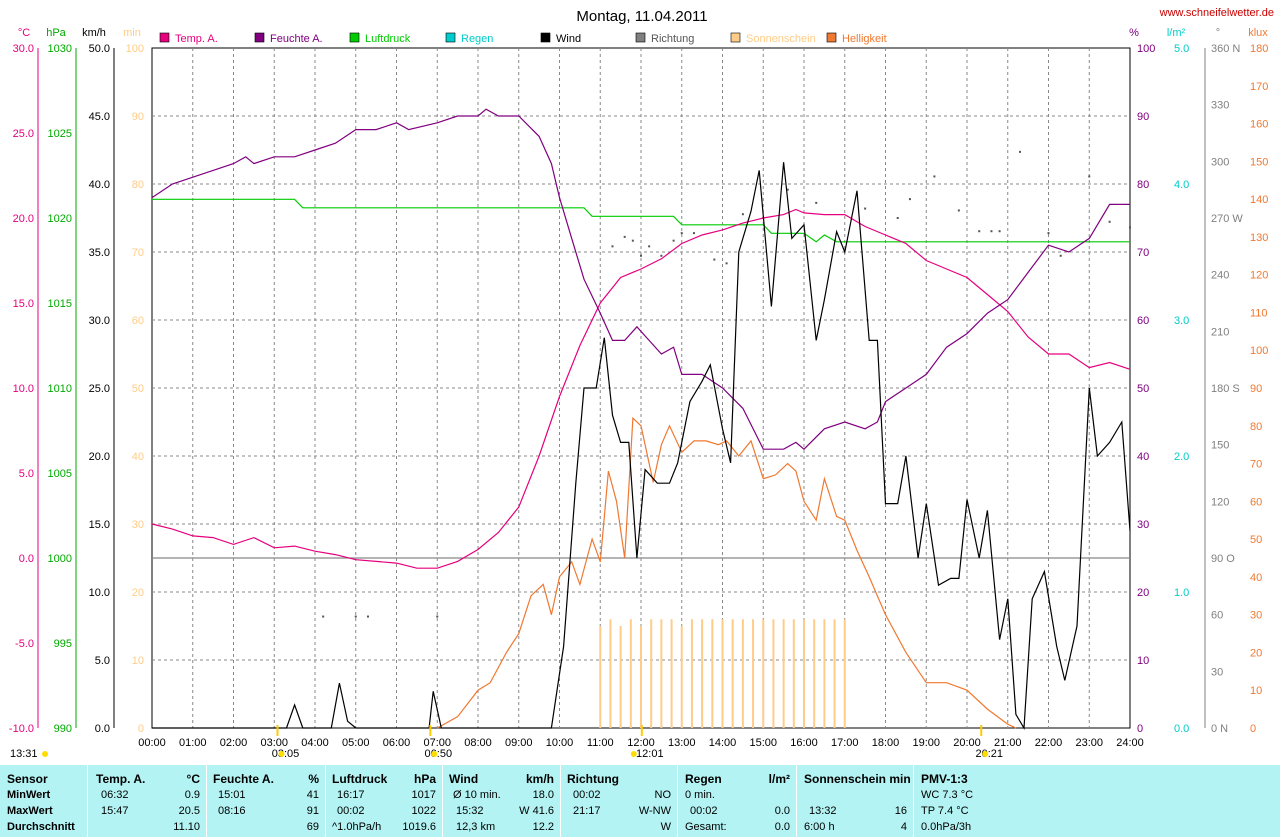 The image size is (1280, 837). I want to click on stats-press-avg: 1019.6, so click(419, 827).